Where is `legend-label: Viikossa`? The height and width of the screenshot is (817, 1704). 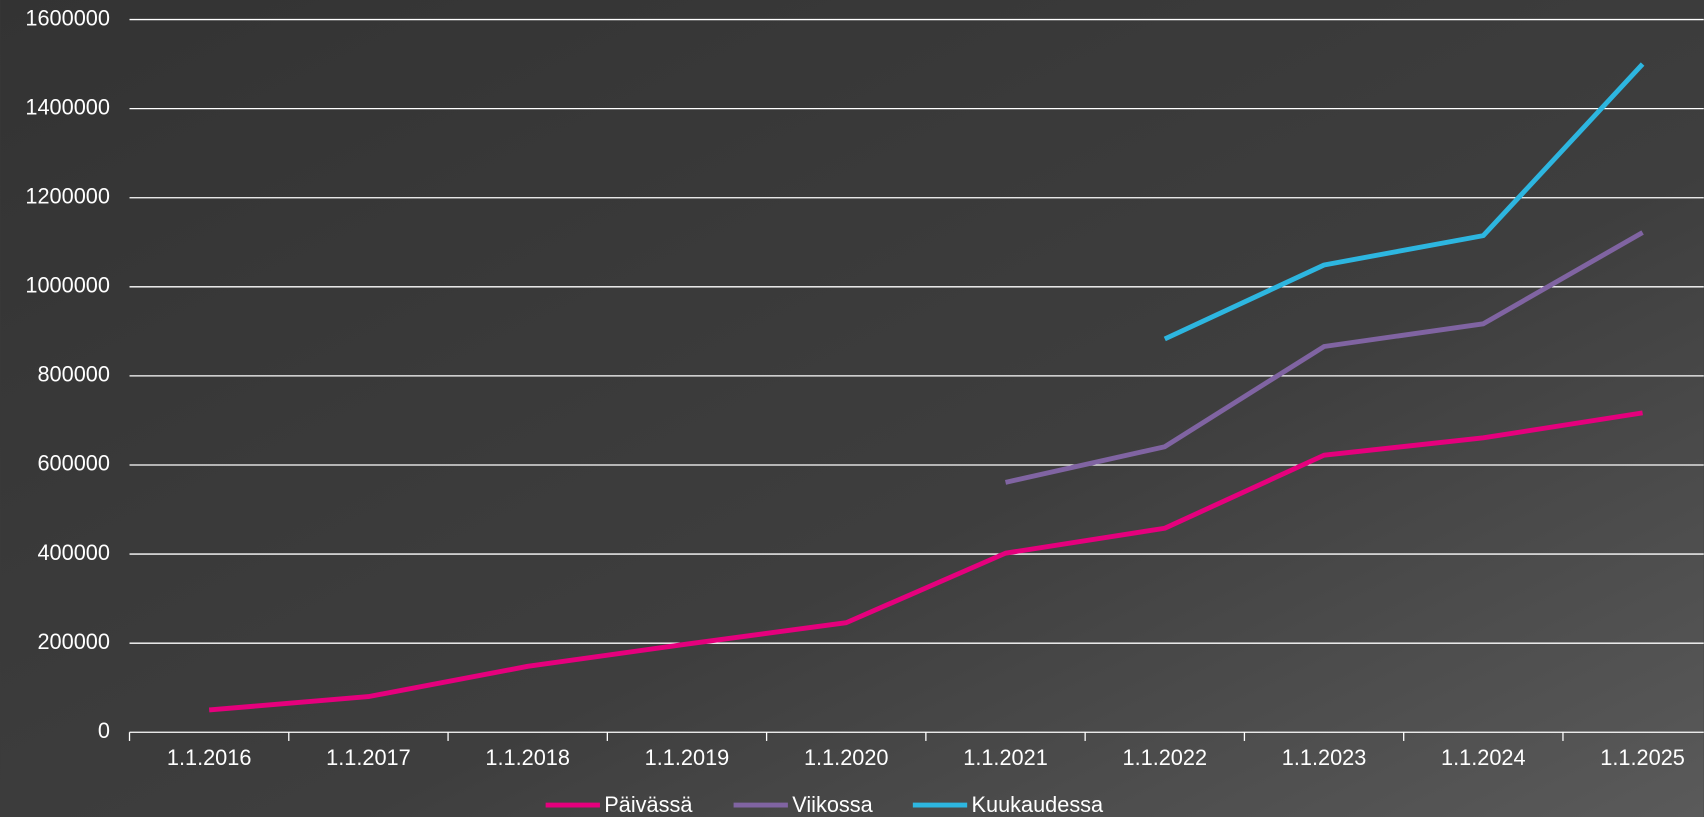 legend-label: Viikossa is located at coordinates (832, 804).